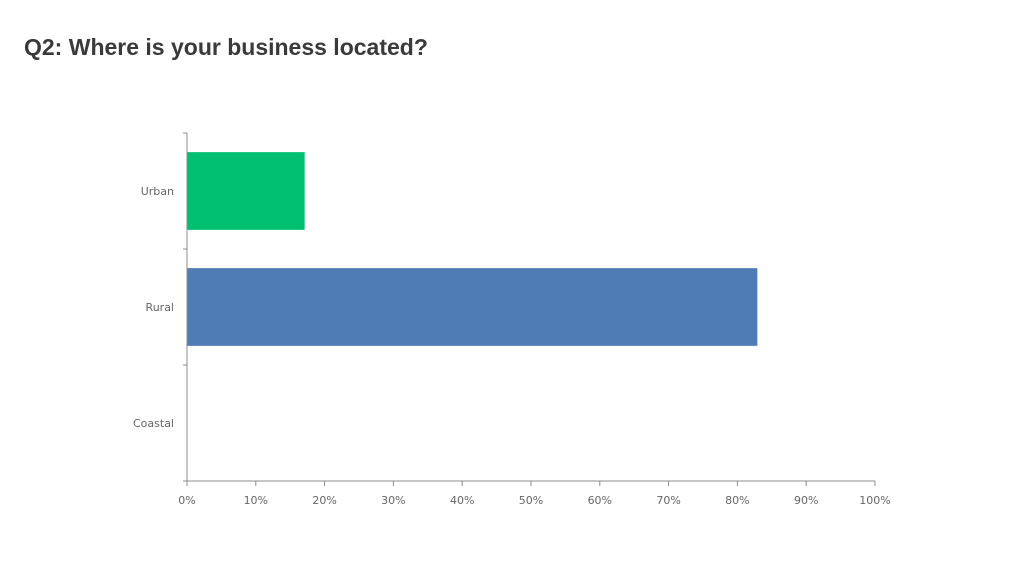 The height and width of the screenshot is (576, 1024). Describe the element at coordinates (806, 500) in the screenshot. I see `x-tick-label: 90%` at that location.